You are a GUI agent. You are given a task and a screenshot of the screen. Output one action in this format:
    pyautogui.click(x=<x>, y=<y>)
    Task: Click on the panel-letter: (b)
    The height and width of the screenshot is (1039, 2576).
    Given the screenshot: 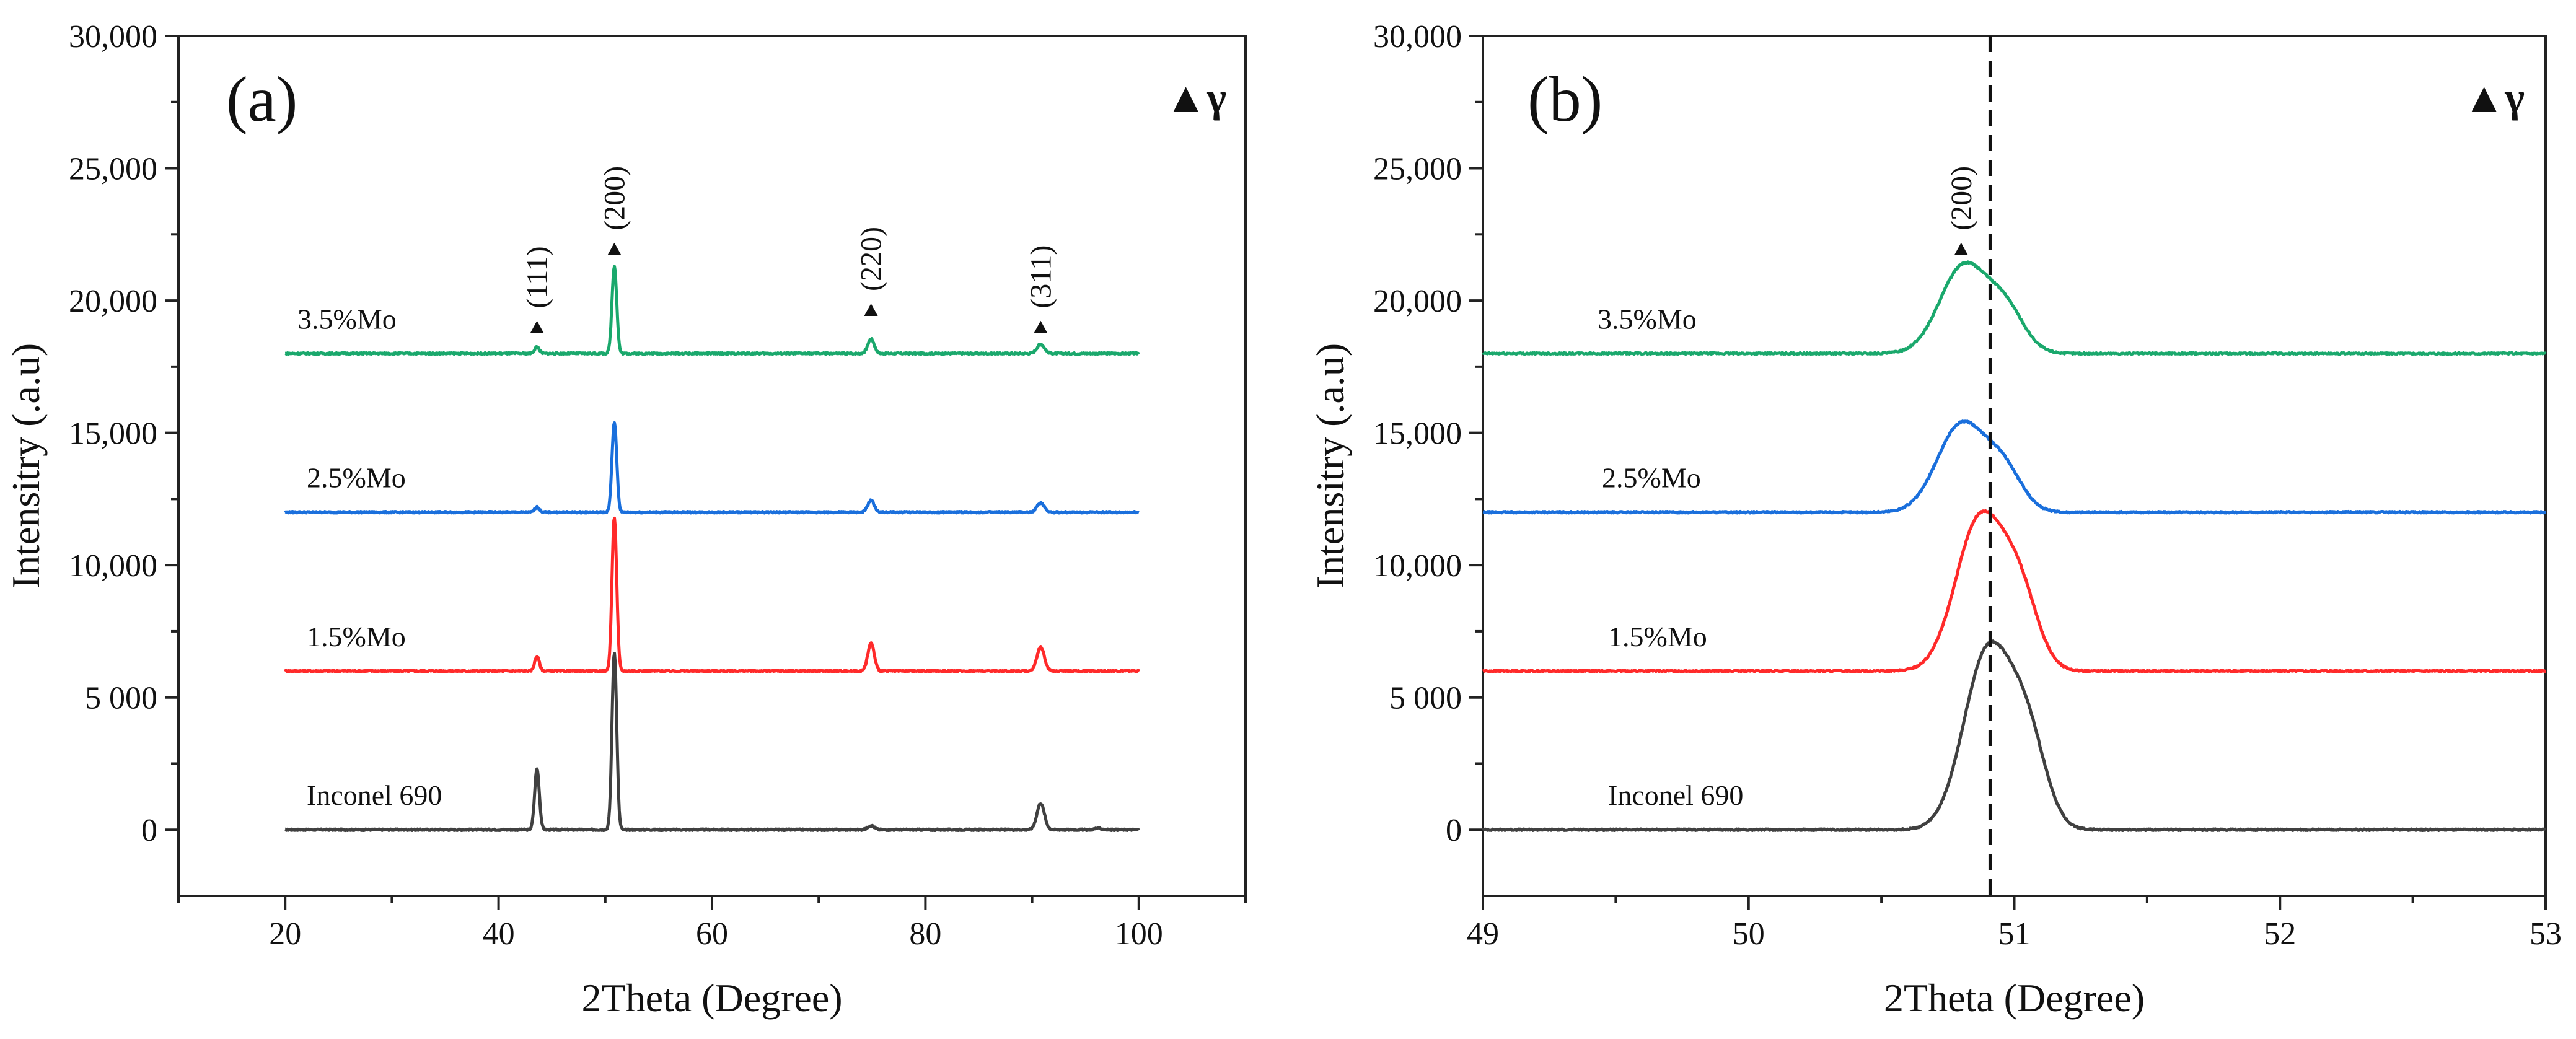 What is the action you would take?
    pyautogui.click(x=1565, y=99)
    